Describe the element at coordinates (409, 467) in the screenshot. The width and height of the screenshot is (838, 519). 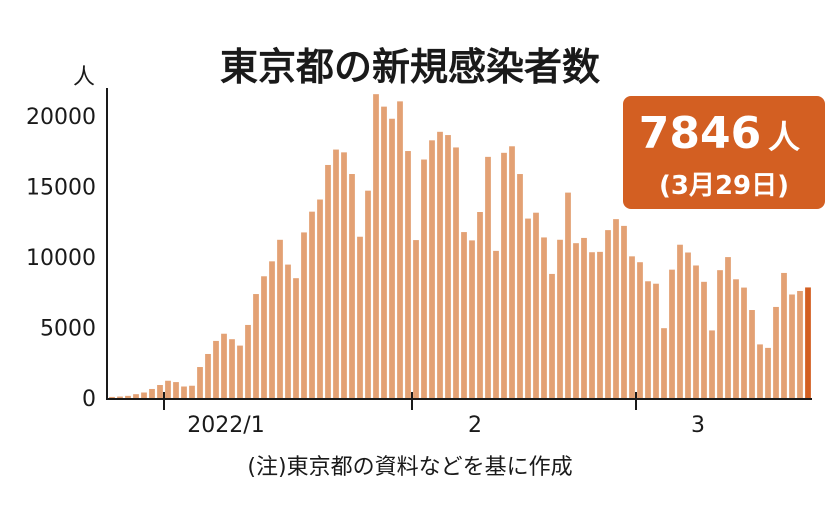
I see `source-note: (注)東京都の資料などを基に作成` at that location.